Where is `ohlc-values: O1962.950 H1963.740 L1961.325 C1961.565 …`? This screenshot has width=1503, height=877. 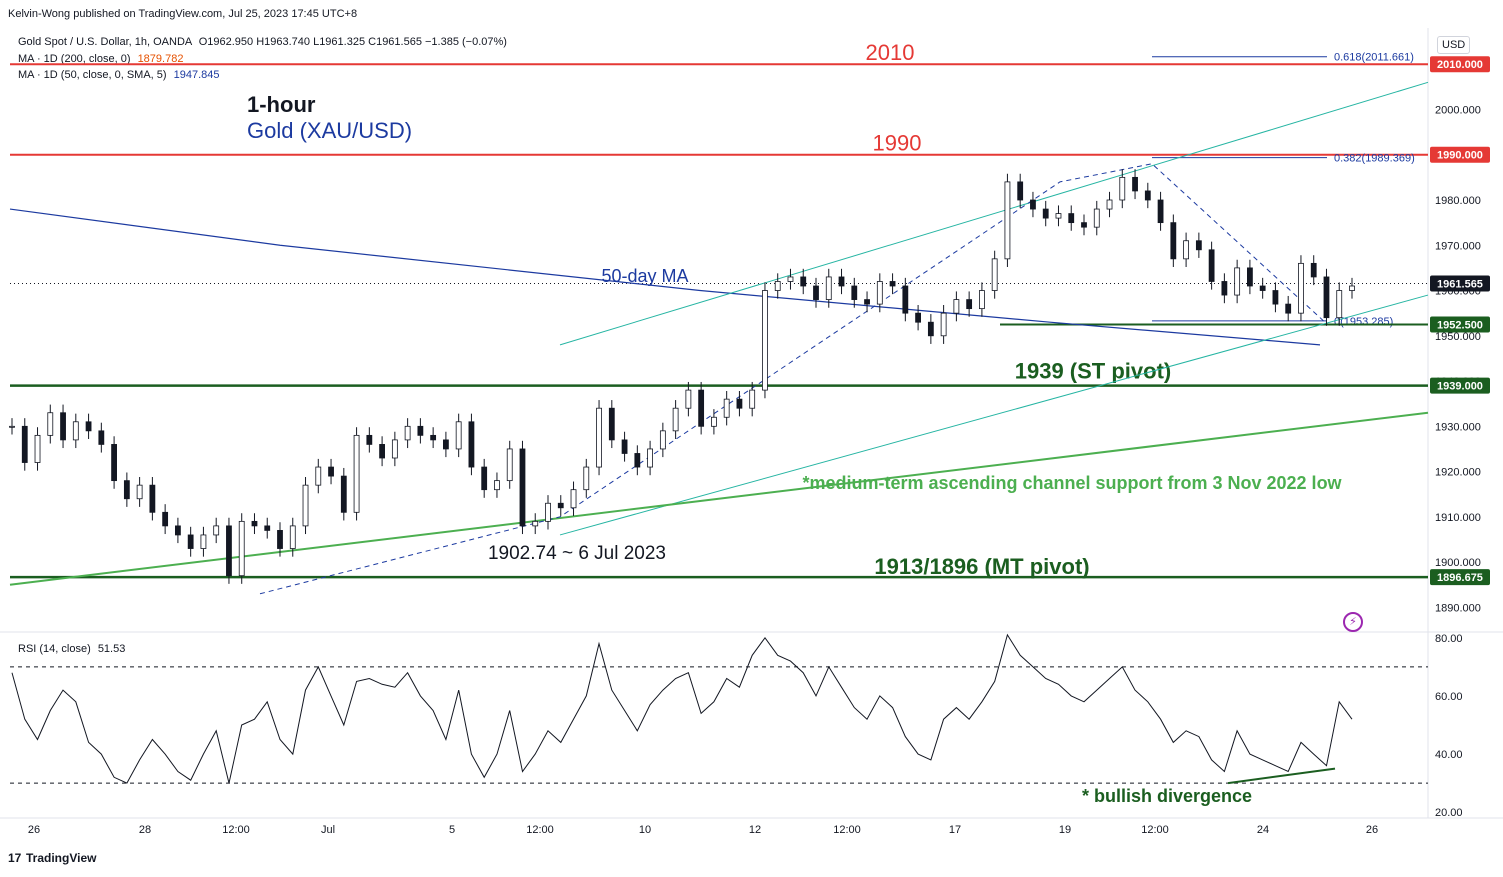
ohlc-values: O1962.950 H1963.740 L1961.325 C1961.565 … is located at coordinates (352, 42).